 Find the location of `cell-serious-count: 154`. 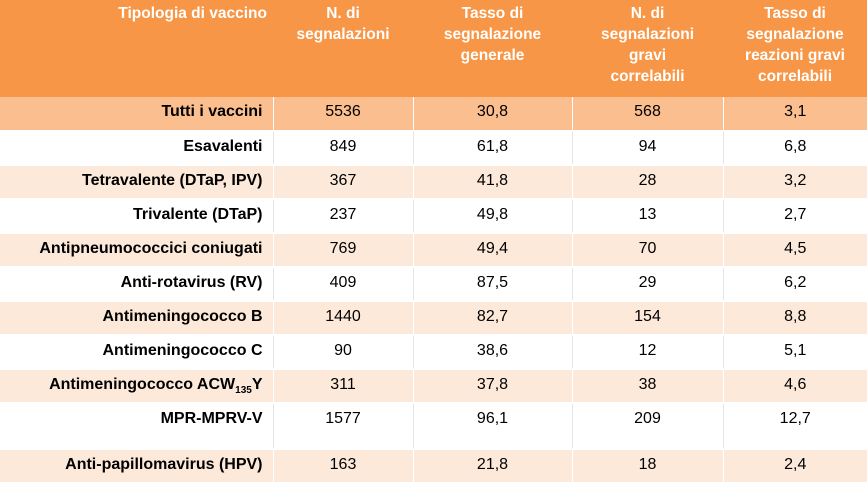

cell-serious-count: 154 is located at coordinates (647, 318).